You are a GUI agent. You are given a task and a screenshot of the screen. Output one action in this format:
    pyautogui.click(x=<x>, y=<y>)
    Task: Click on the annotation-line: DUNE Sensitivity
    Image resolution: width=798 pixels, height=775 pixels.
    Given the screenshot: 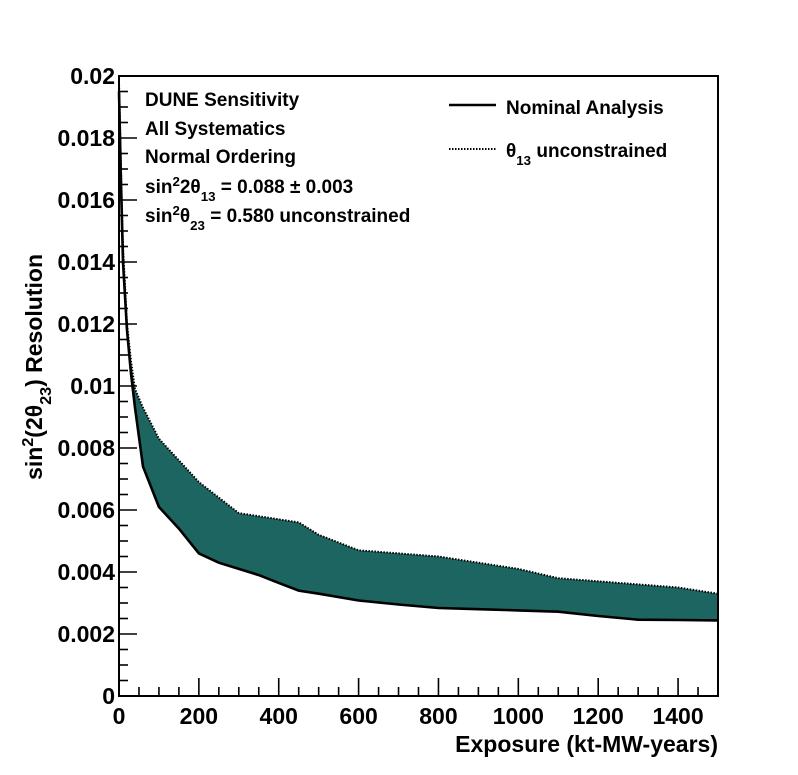 What is the action you would take?
    pyautogui.click(x=222, y=100)
    